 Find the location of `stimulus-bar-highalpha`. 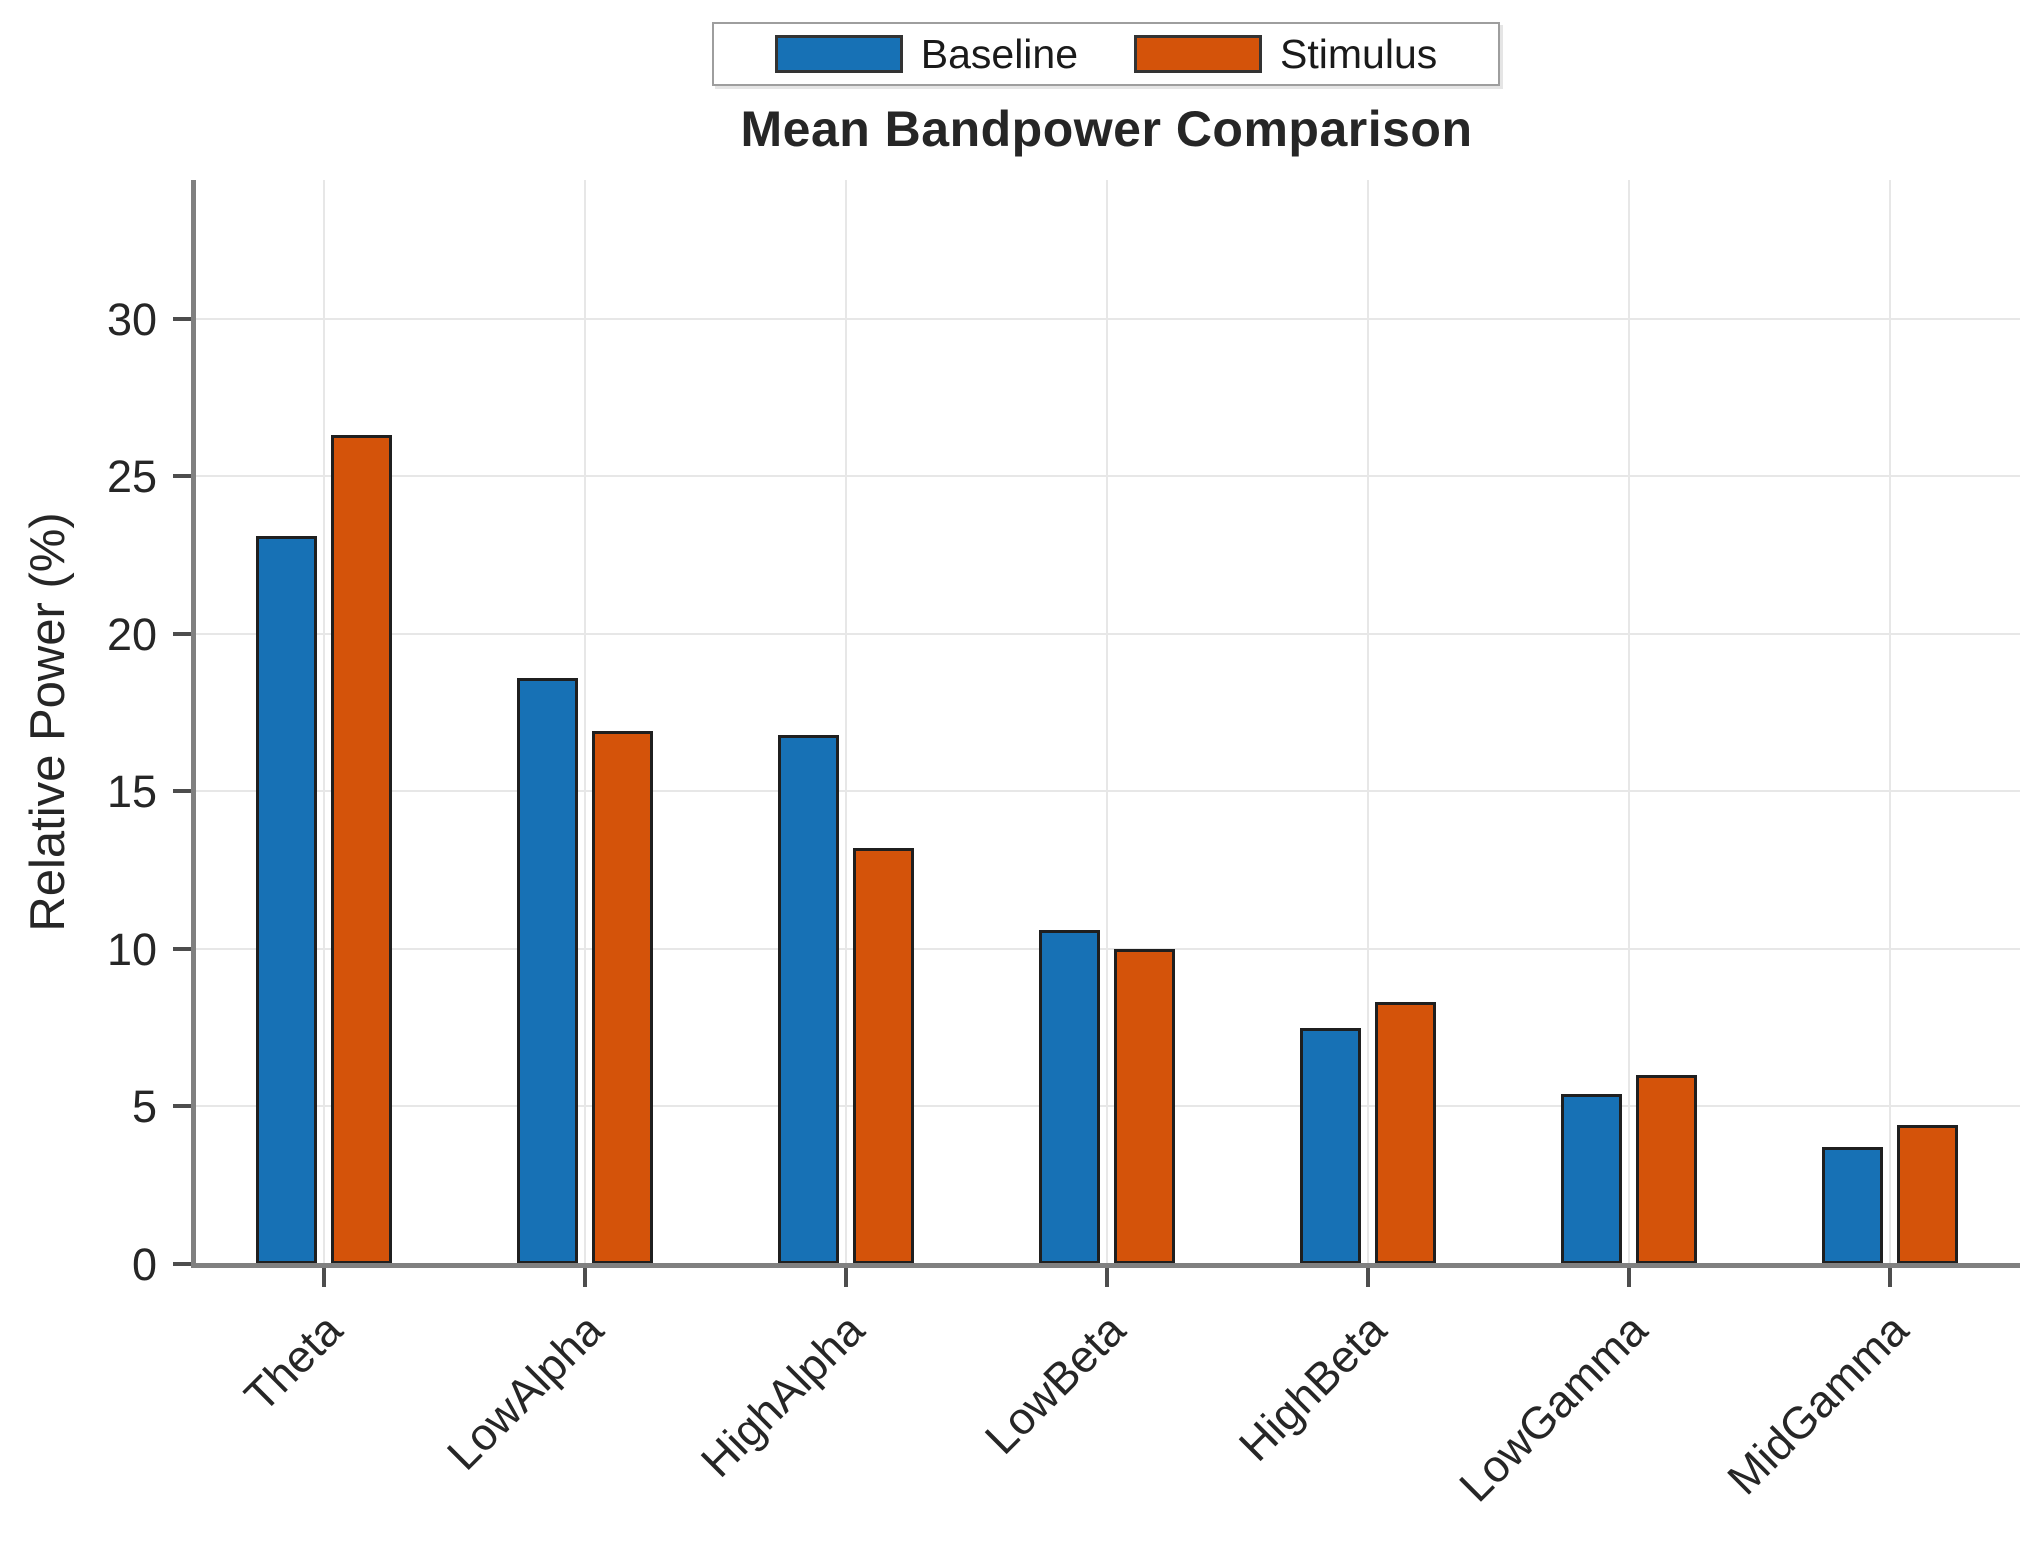

stimulus-bar-highalpha is located at coordinates (883, 1056).